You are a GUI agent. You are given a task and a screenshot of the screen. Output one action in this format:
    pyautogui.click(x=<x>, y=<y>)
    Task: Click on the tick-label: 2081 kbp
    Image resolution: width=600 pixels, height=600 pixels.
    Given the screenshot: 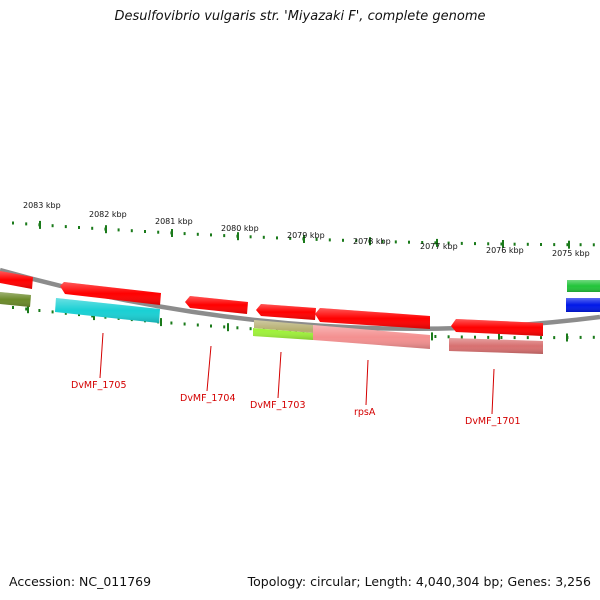 What is the action you would take?
    pyautogui.click(x=174, y=221)
    